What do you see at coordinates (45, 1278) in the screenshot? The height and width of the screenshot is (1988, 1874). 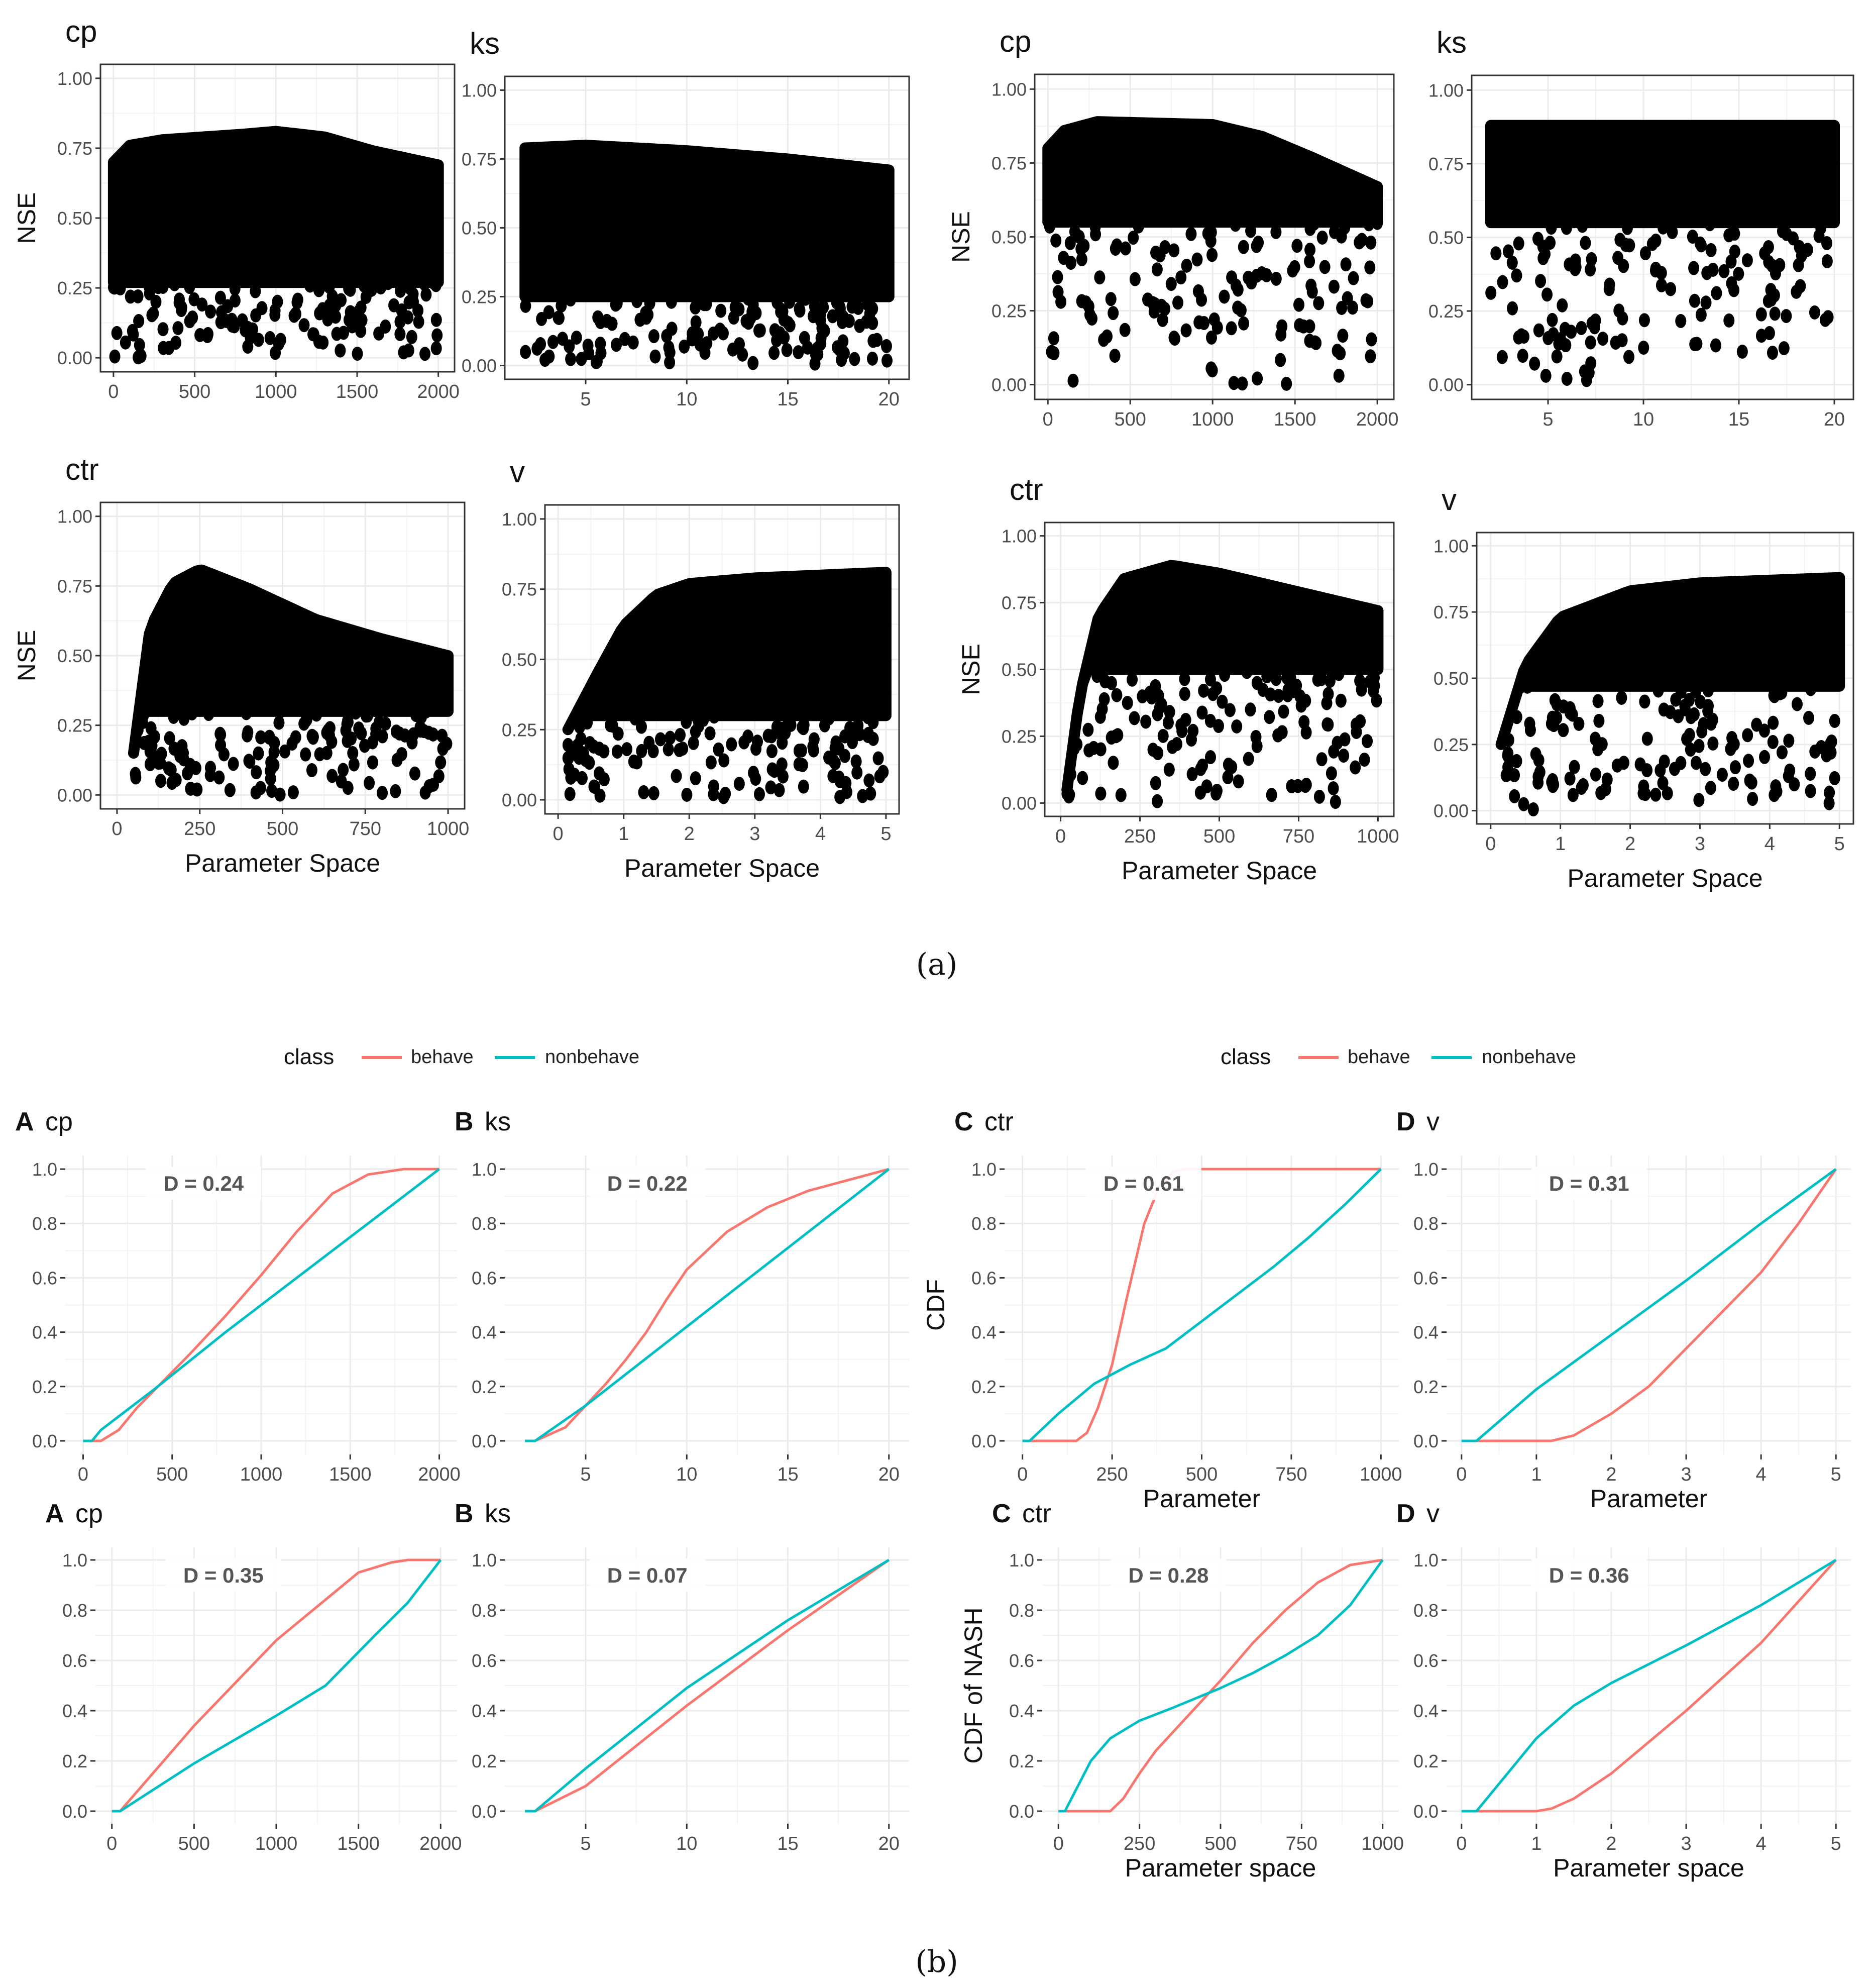 I see `y-tick-label: 0.6` at bounding box center [45, 1278].